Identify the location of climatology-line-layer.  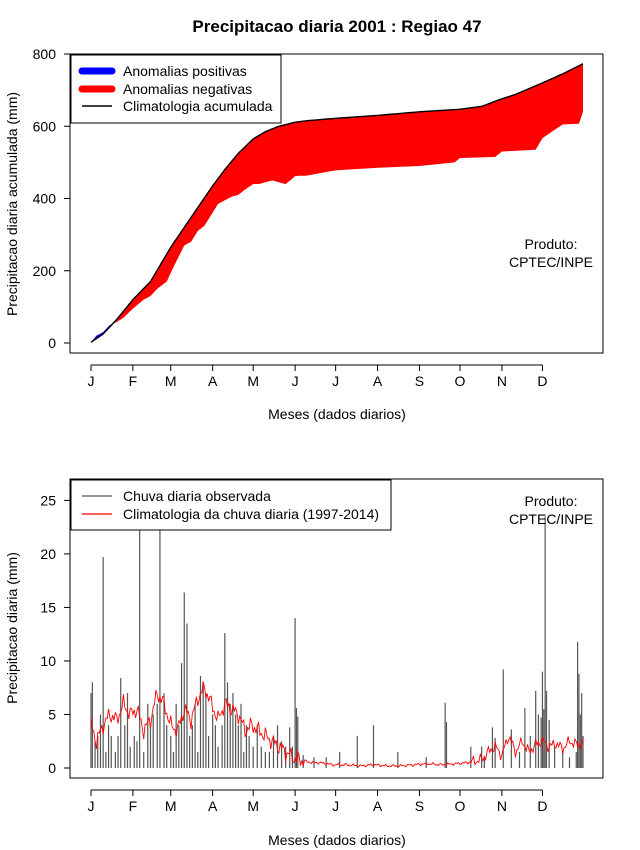
(337, 724).